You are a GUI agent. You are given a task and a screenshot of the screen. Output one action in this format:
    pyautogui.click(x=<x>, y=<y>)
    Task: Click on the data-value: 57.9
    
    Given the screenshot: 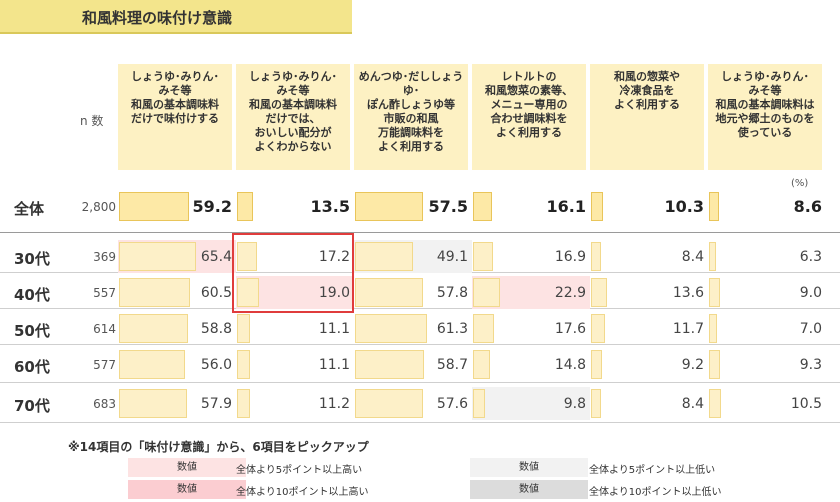 What is the action you would take?
    pyautogui.click(x=216, y=404)
    